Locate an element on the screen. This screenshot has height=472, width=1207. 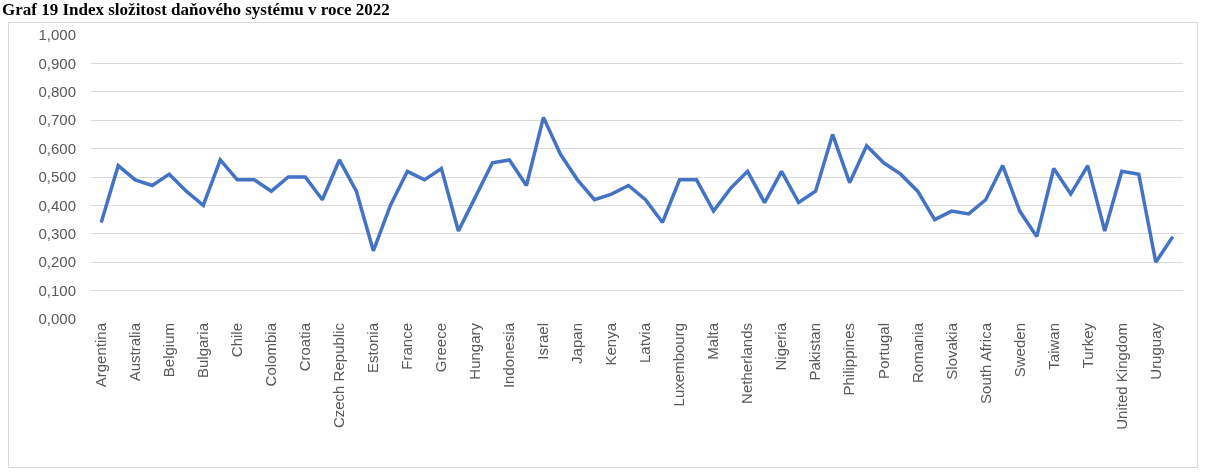
x-tick-label: Argentina is located at coordinates (101, 355).